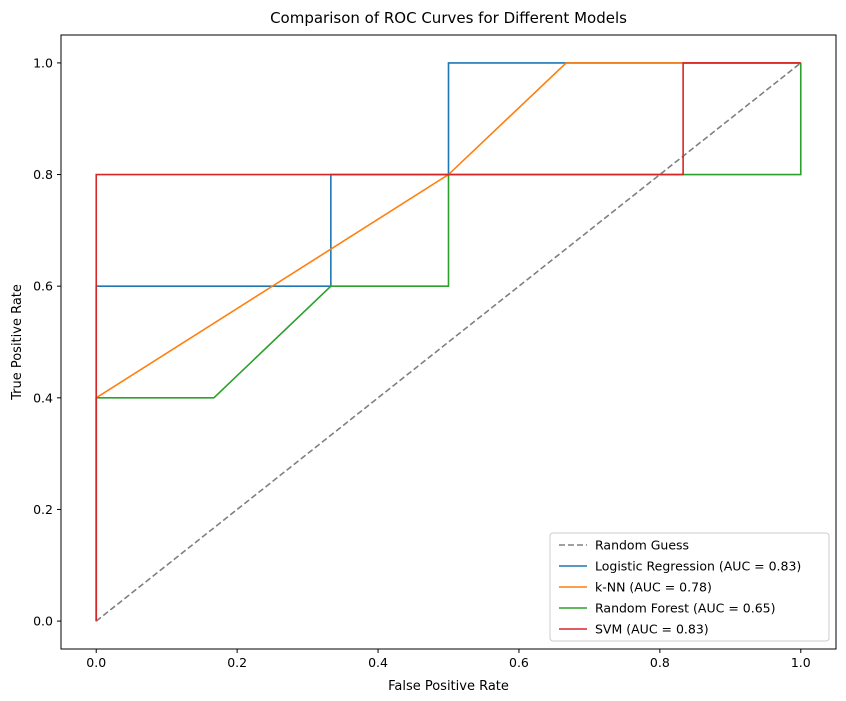 The width and height of the screenshot is (846, 701). What do you see at coordinates (685, 608) in the screenshot?
I see `legend-label: Random Forest (AUC = 0.65)` at bounding box center [685, 608].